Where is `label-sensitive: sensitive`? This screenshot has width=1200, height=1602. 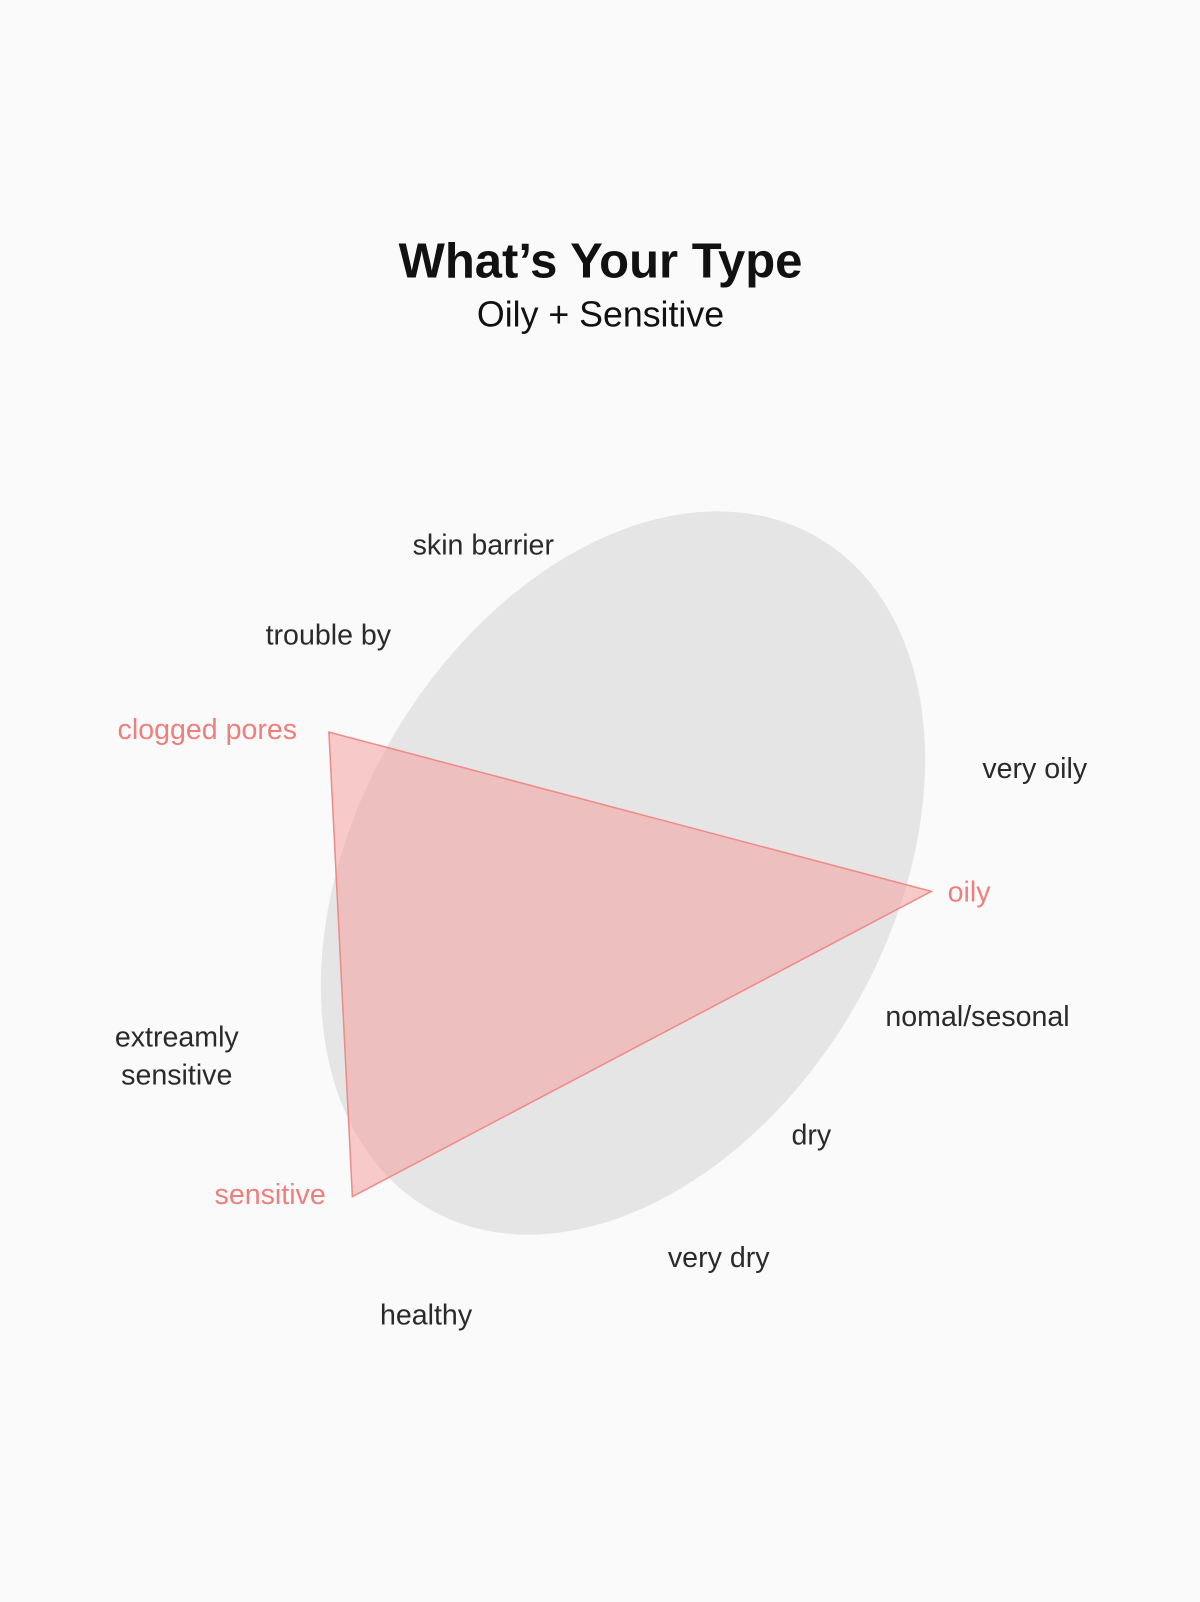
label-sensitive: sensitive is located at coordinates (270, 1195).